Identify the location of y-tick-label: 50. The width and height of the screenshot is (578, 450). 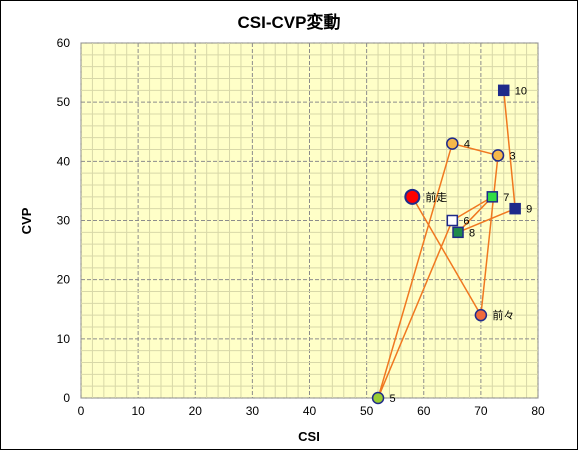
(64, 102).